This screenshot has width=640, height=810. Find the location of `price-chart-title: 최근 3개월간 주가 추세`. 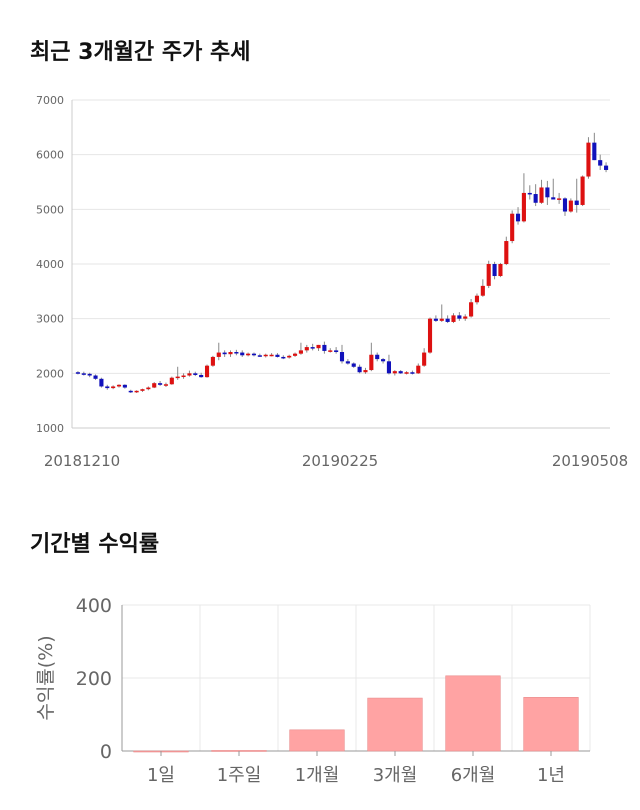

price-chart-title: 최근 3개월간 주가 추세 is located at coordinates (140, 52).